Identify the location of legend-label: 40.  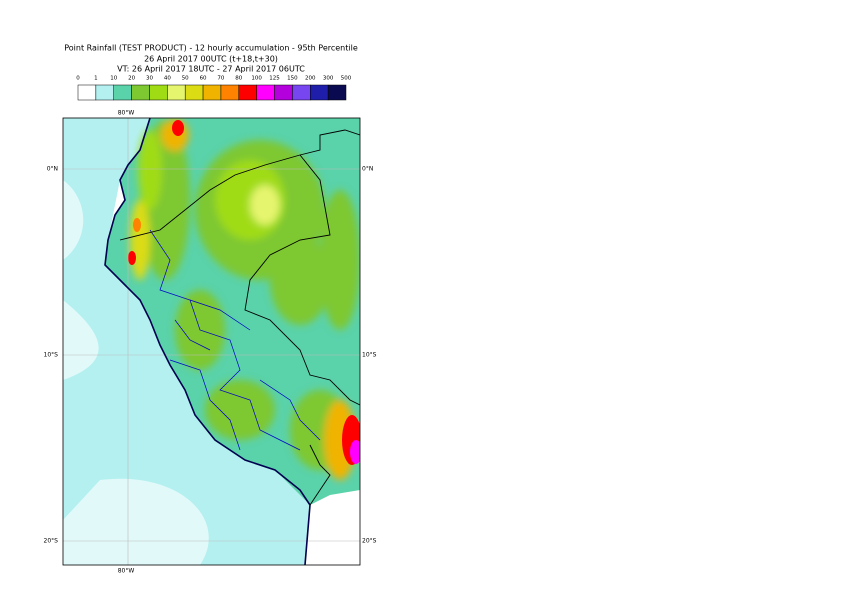
(167, 79).